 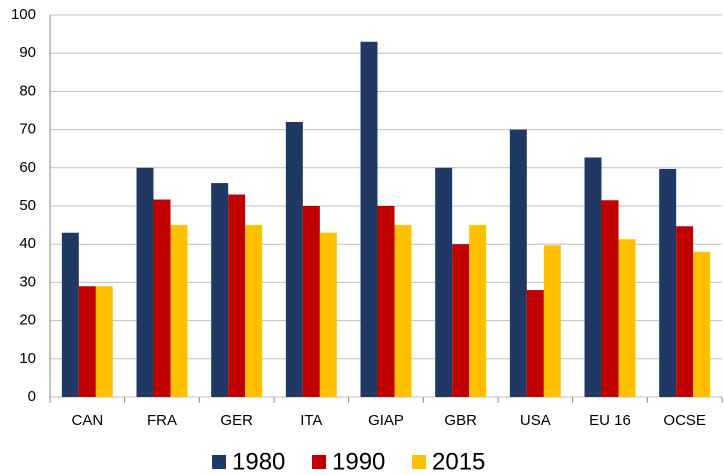 I want to click on x-tick-label: EU 16, so click(x=610, y=420).